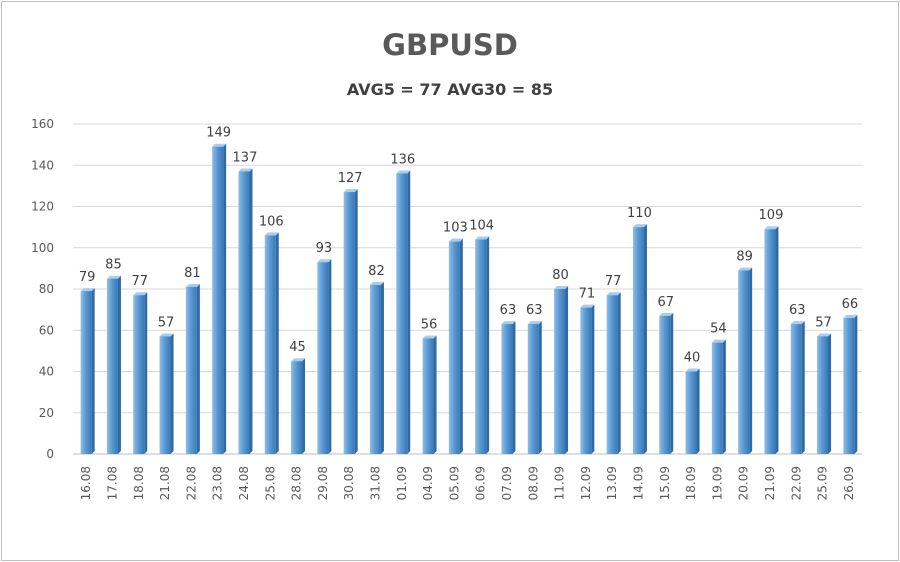 The image size is (900, 562). What do you see at coordinates (481, 226) in the screenshot?
I see `data-label: 104` at bounding box center [481, 226].